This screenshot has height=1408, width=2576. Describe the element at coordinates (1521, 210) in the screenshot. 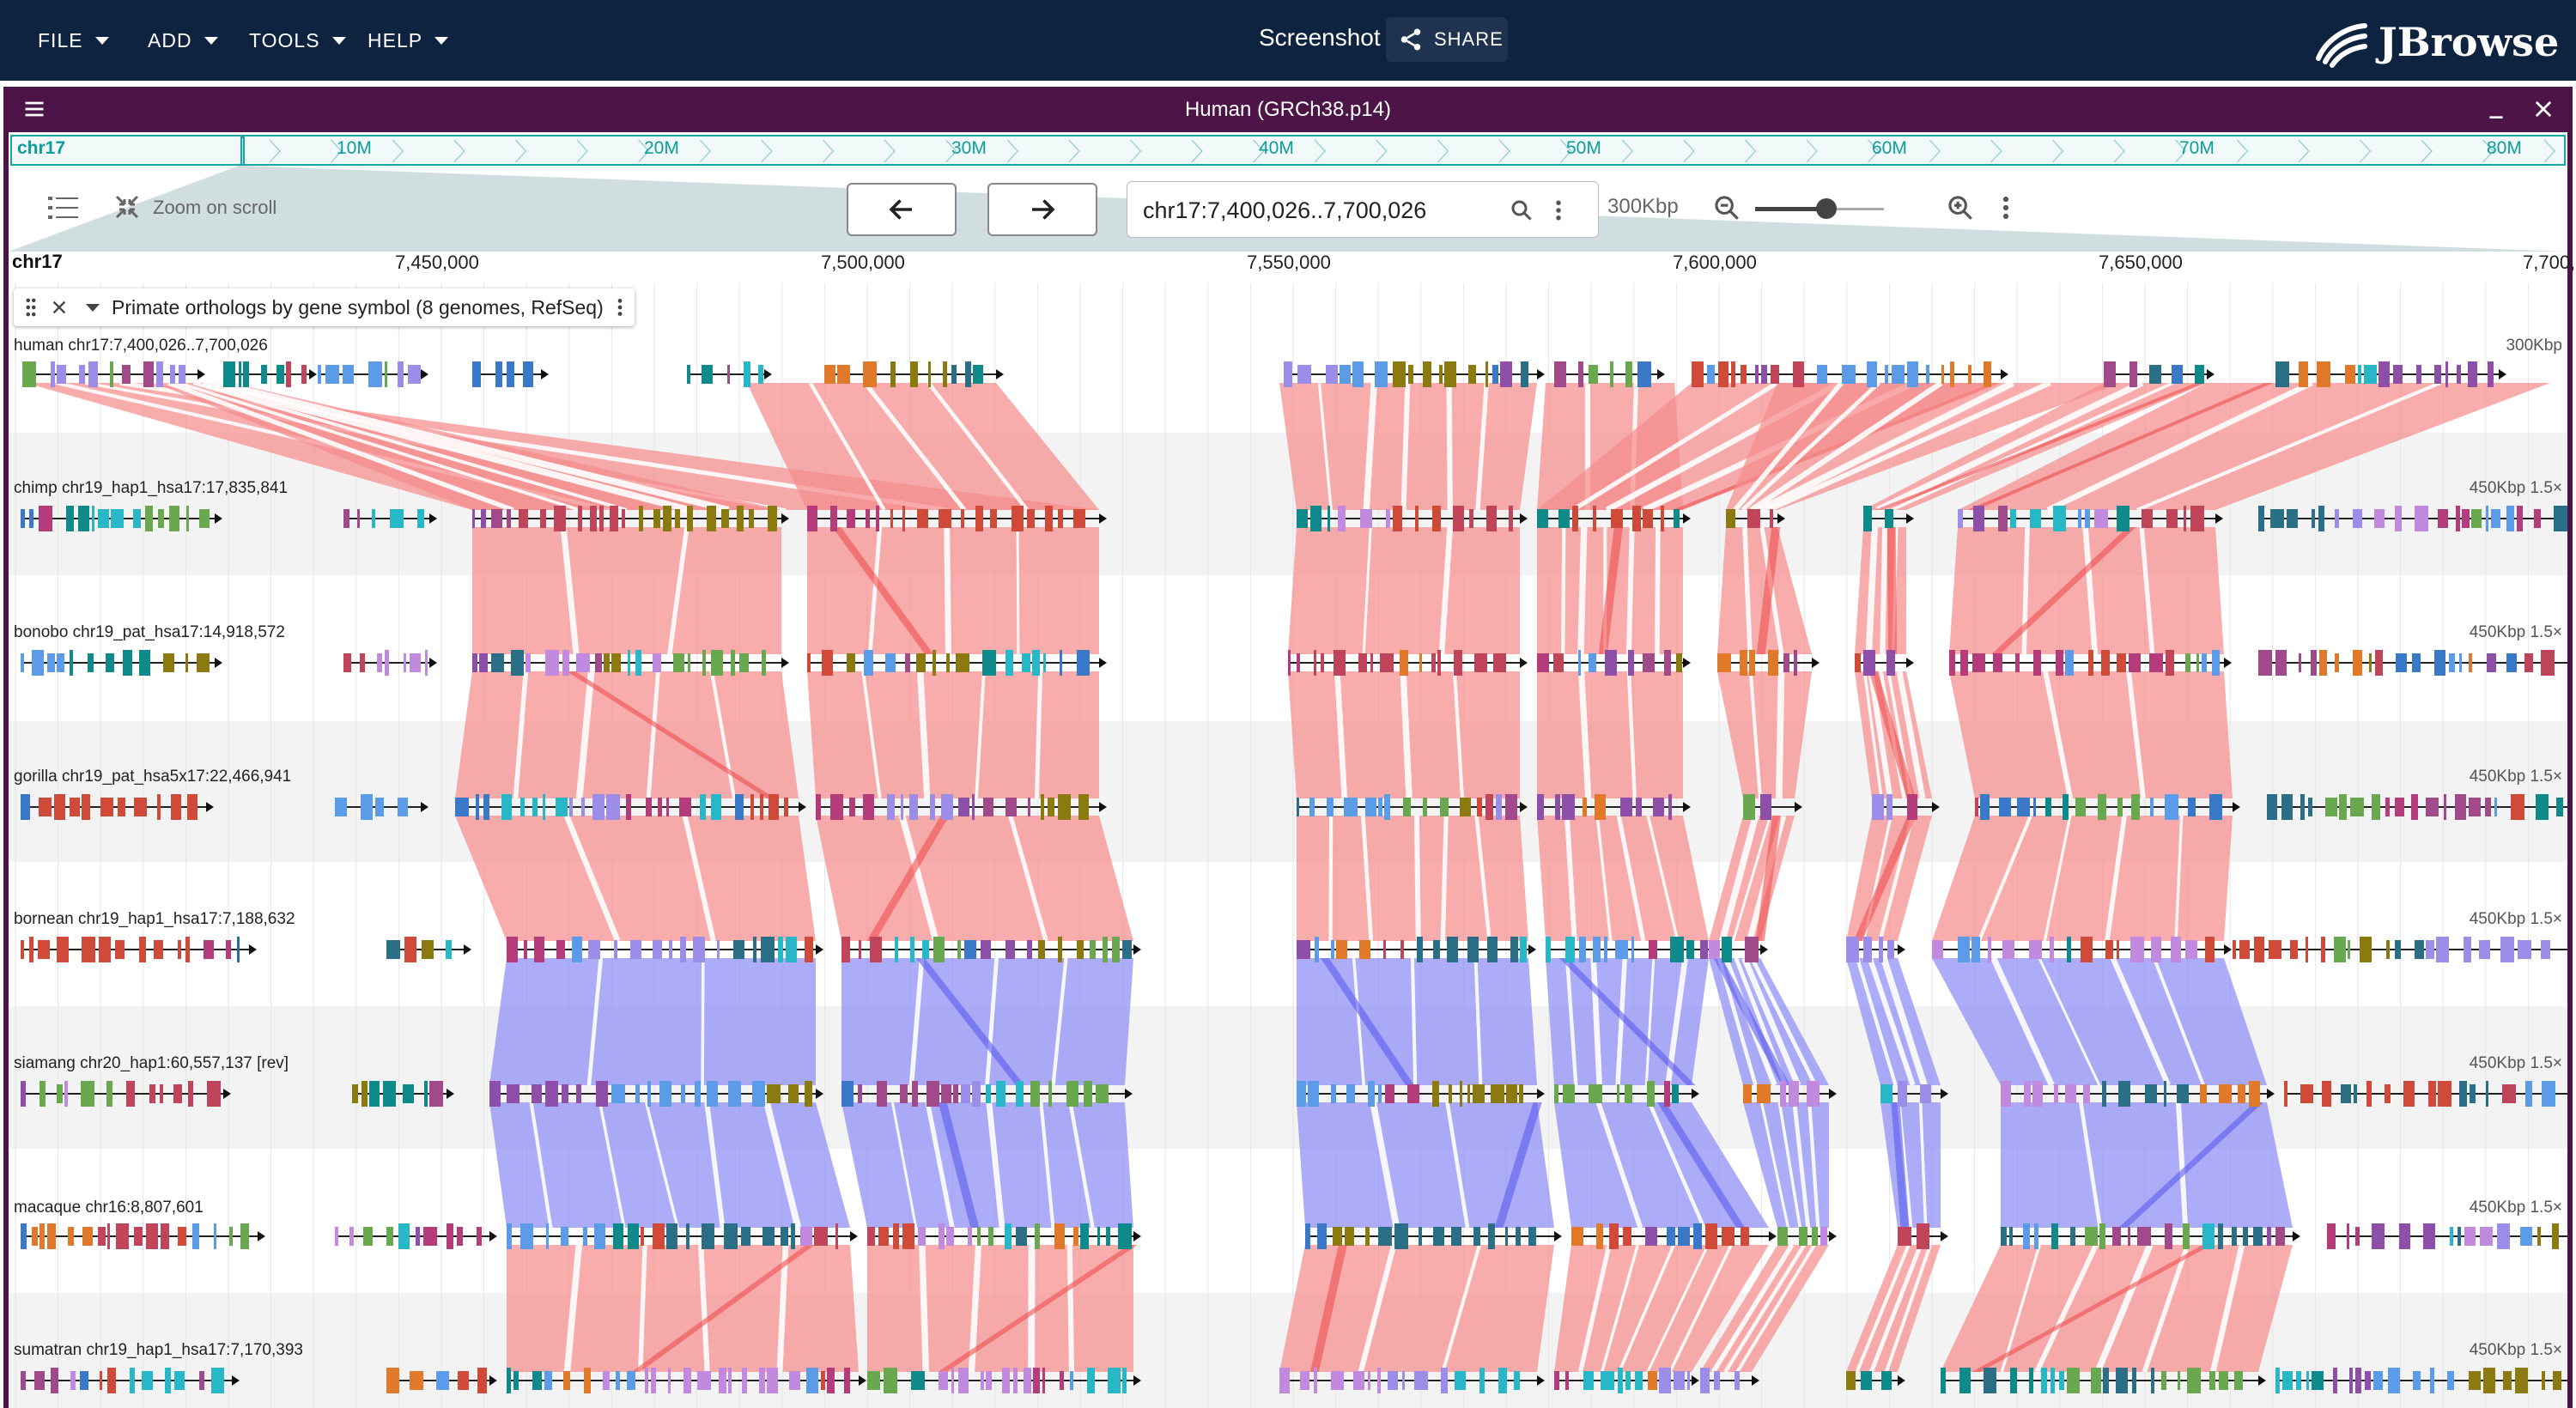

I see `search-icon` at that location.